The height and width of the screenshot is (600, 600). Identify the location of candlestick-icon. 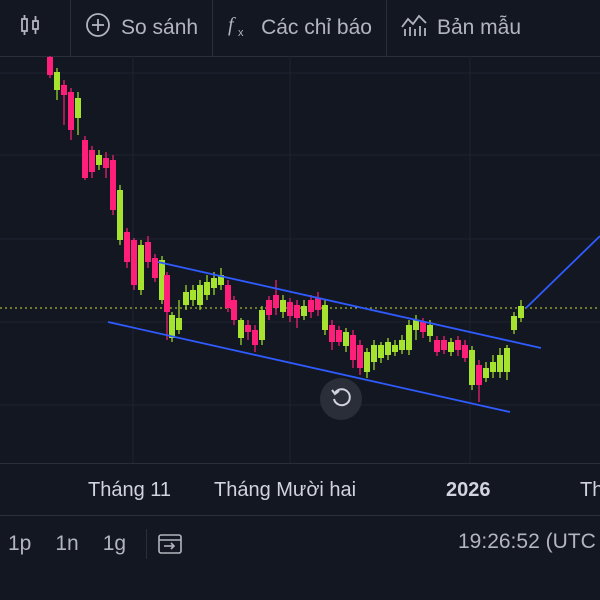
(35, 28).